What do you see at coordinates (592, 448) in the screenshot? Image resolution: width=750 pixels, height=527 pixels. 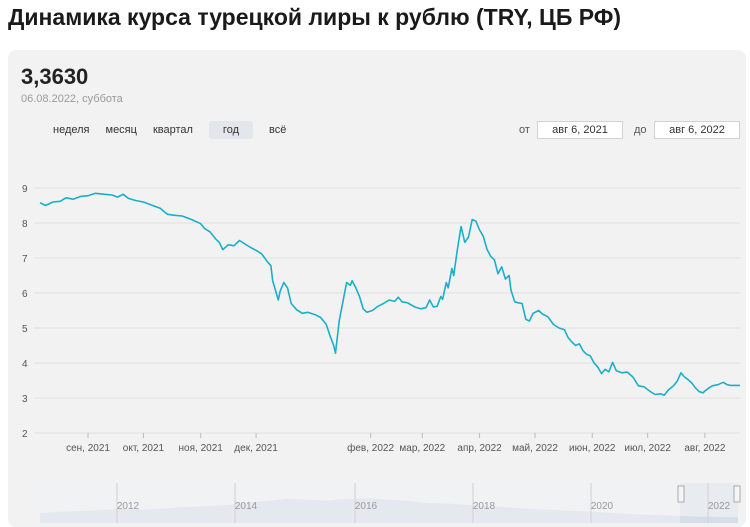 I see `x-tick-label: июн, 2022` at bounding box center [592, 448].